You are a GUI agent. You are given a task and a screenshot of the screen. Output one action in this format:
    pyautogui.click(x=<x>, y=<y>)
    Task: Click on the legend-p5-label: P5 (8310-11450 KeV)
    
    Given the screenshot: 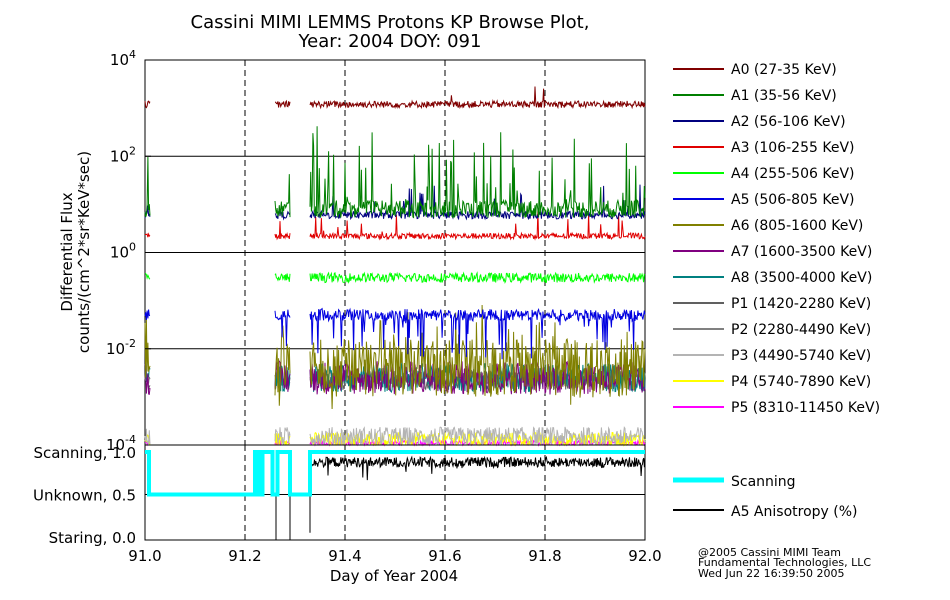 What is the action you would take?
    pyautogui.click(x=805, y=408)
    